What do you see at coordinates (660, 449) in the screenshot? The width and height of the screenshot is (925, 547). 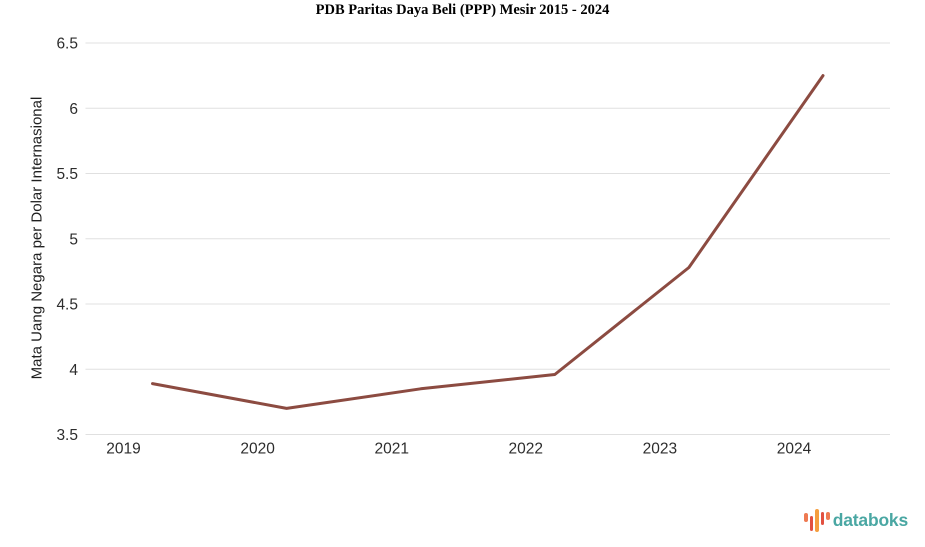 I see `x-tick-label: 2023` at bounding box center [660, 449].